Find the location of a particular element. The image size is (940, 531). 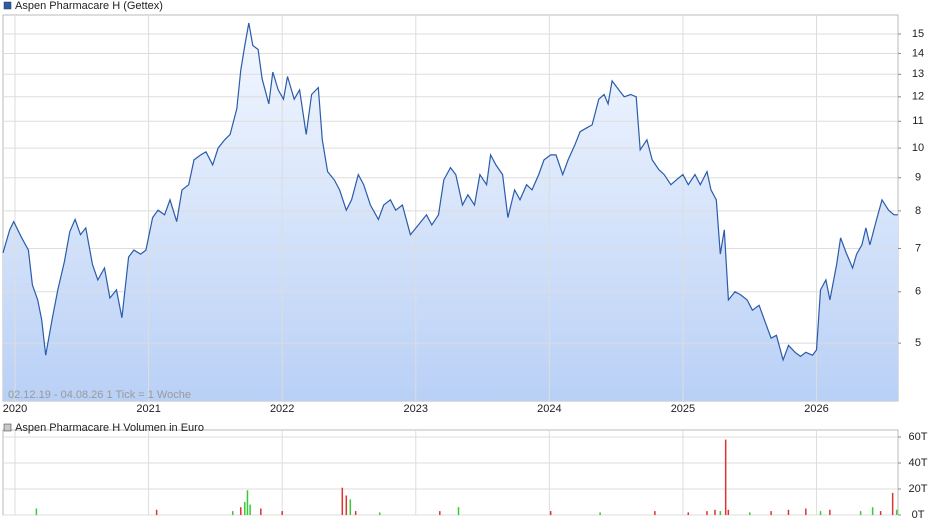

x-tick-label: 2024 is located at coordinates (549, 409).